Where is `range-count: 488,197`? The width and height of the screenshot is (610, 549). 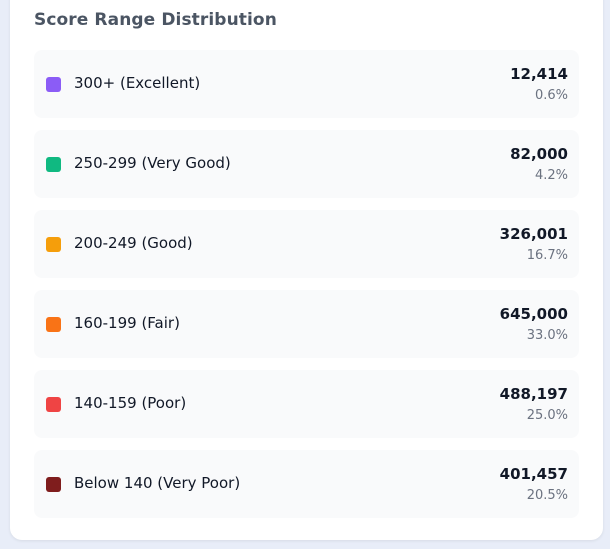 range-count: 488,197 is located at coordinates (533, 394).